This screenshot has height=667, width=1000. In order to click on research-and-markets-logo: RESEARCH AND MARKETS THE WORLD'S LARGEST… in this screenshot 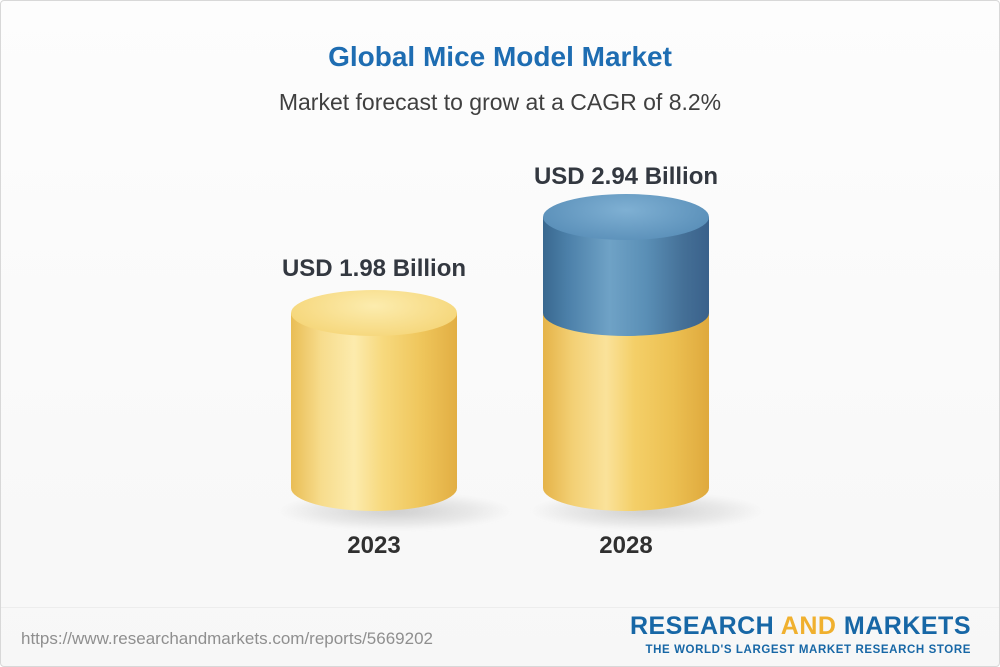, I will do `click(800, 634)`.